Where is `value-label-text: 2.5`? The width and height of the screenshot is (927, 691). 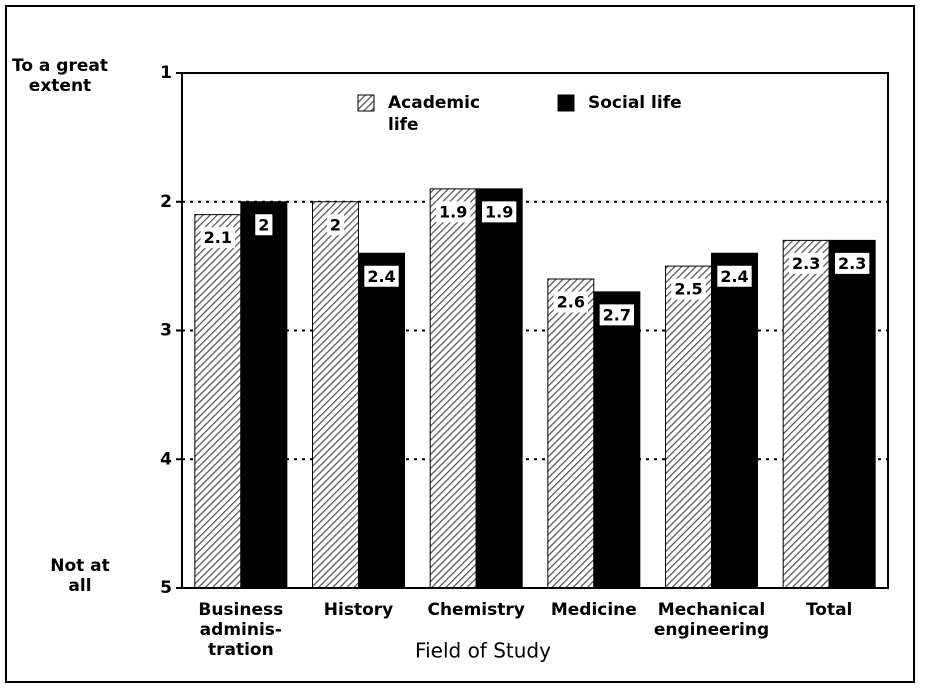 value-label-text: 2.5 is located at coordinates (688, 289).